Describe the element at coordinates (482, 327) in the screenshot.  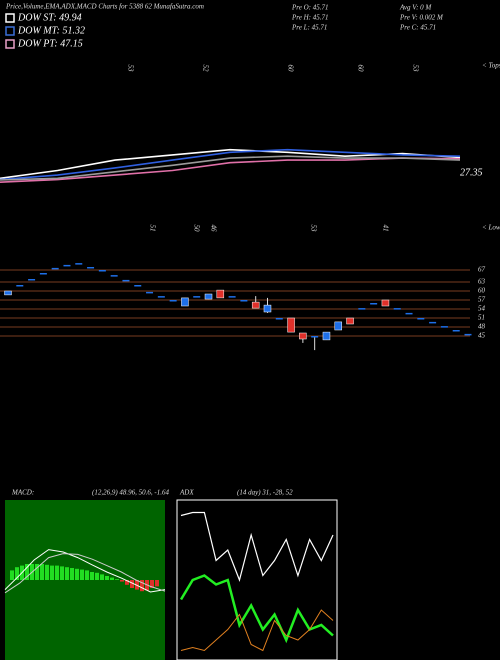
I see `y-tick-label: 48` at that location.